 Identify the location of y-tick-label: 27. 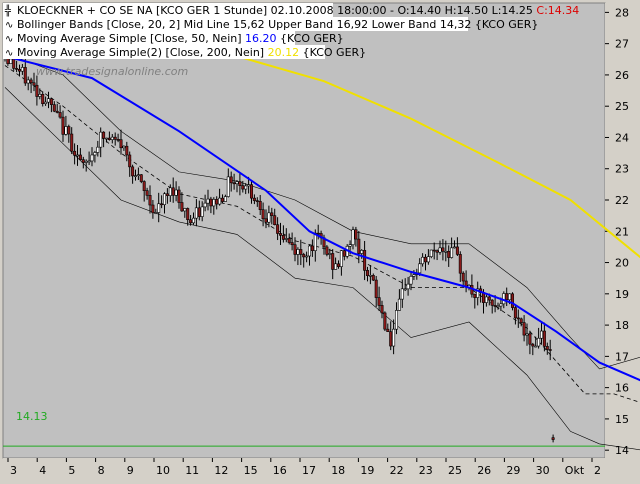
(622, 44).